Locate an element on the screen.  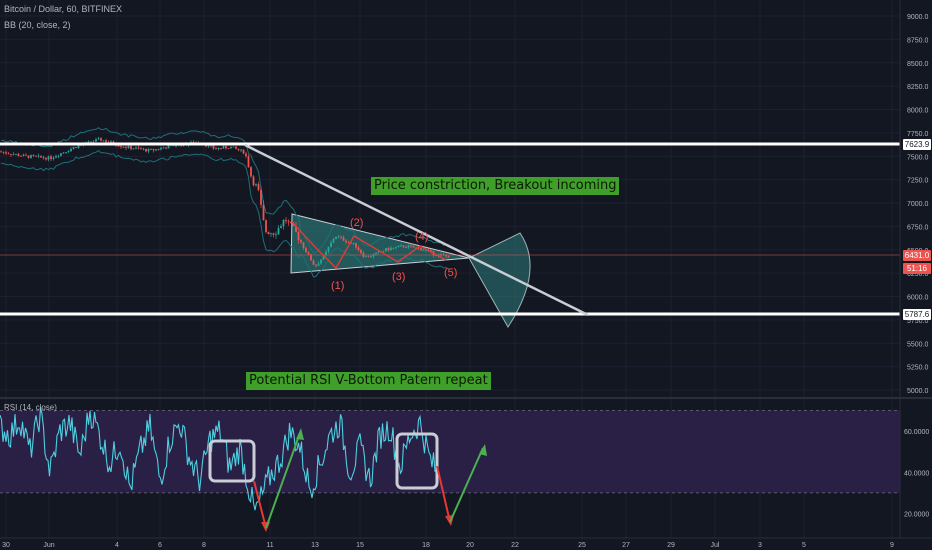
bollinger-bands is located at coordinates (224, 202).